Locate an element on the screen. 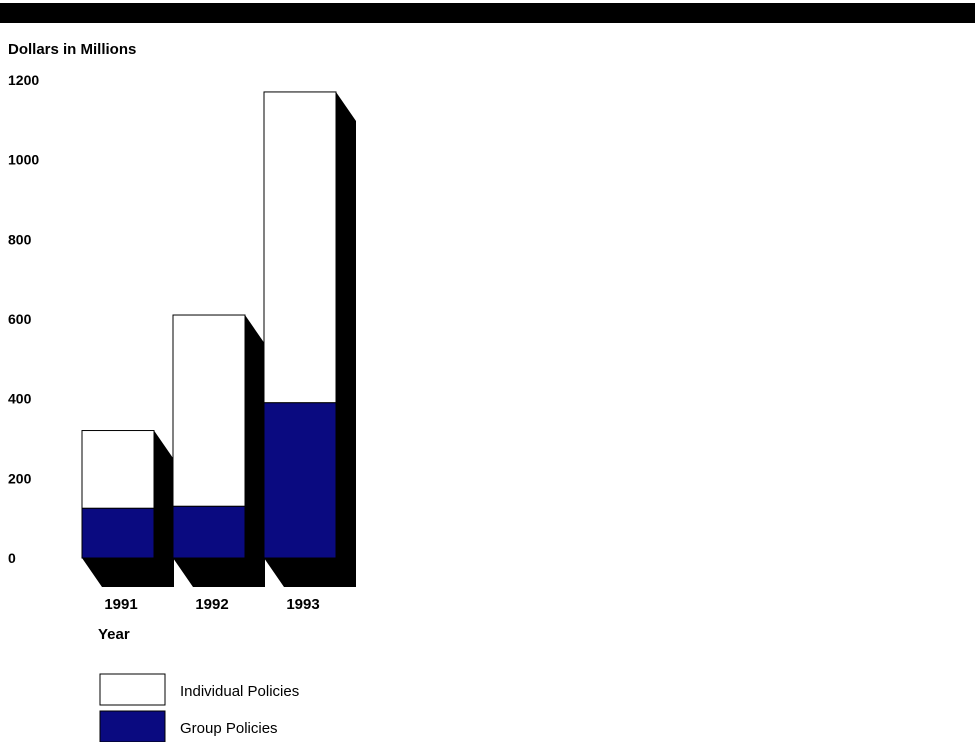 This screenshot has width=975, height=742. y-tick-label: 800 is located at coordinates (20, 239).